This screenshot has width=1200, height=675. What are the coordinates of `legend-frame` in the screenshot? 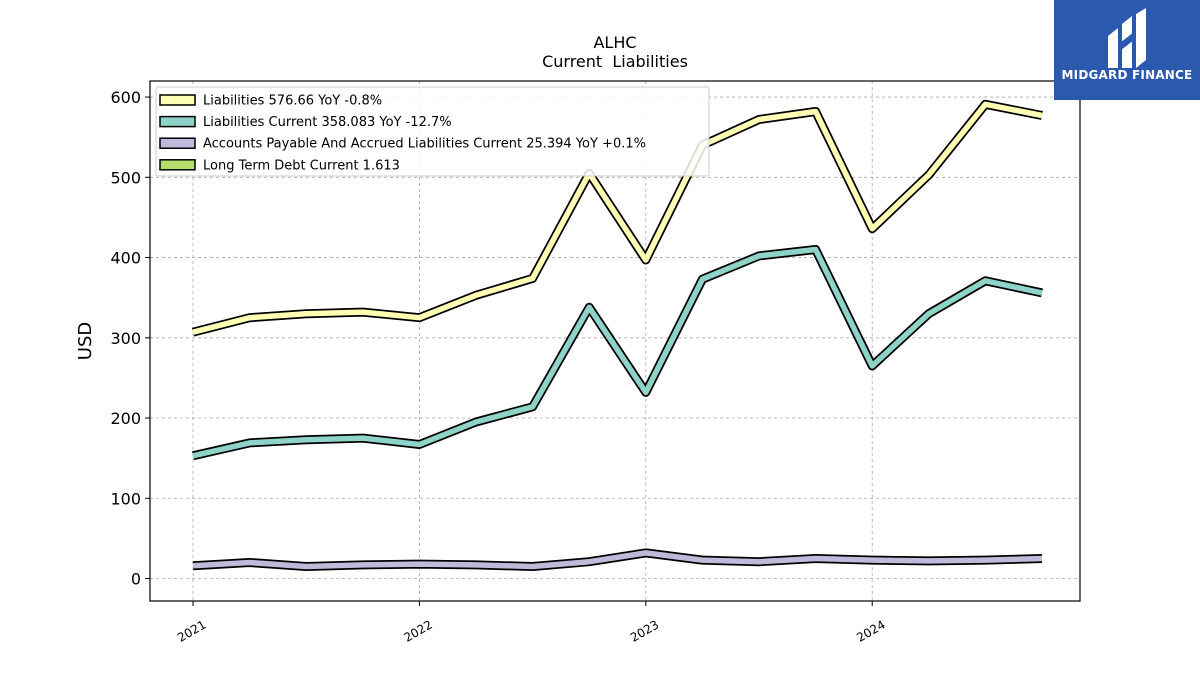 It's located at (432, 131).